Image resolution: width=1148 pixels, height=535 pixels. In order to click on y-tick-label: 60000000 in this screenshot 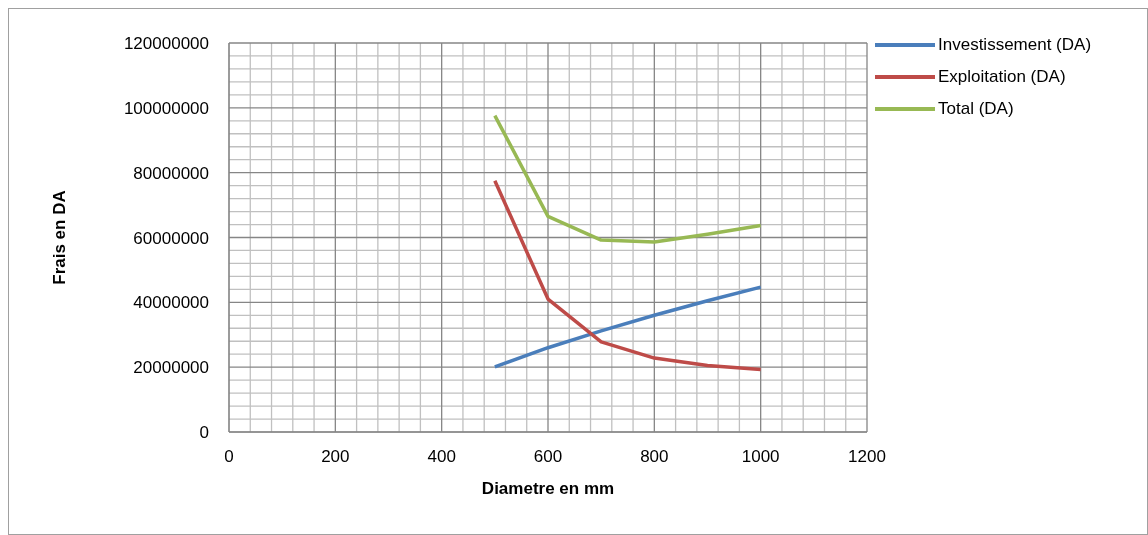, I will do `click(171, 238)`.